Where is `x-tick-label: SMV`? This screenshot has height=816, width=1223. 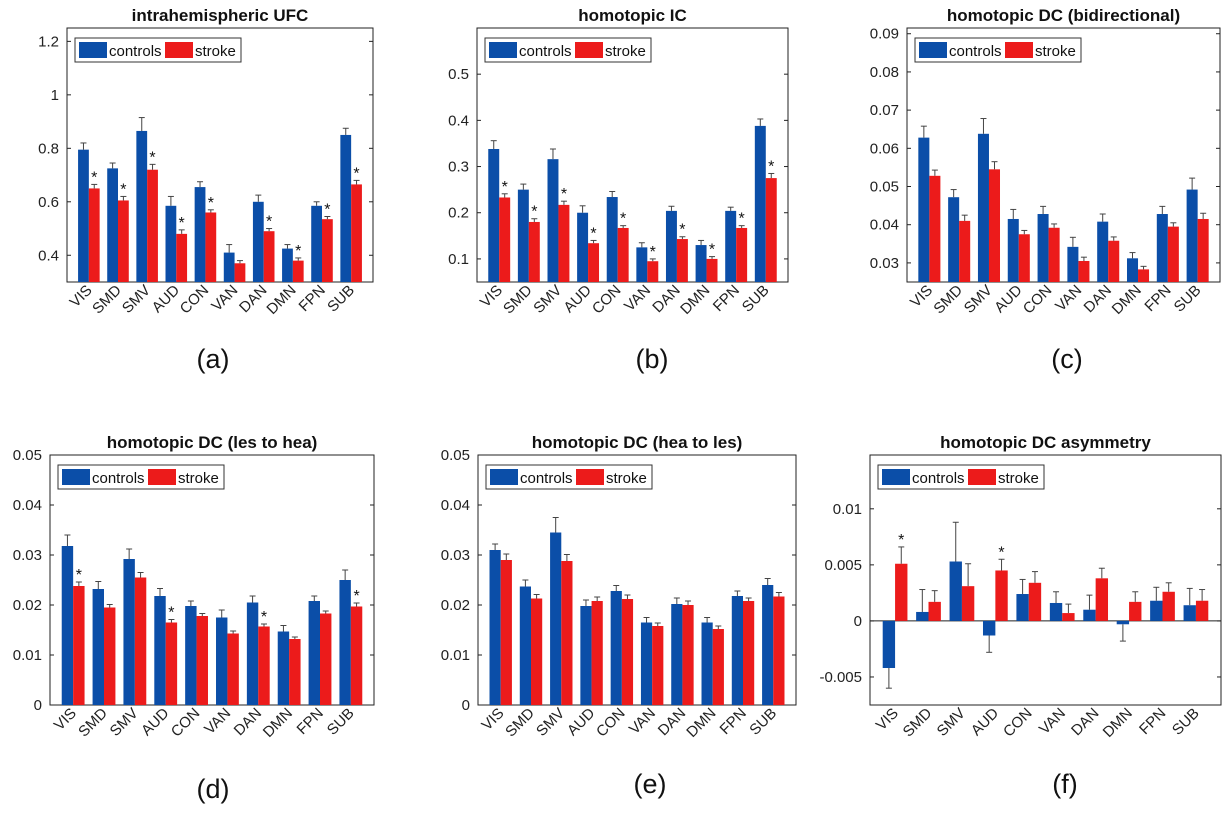
x-tick-label: SMV is located at coordinates (547, 299).